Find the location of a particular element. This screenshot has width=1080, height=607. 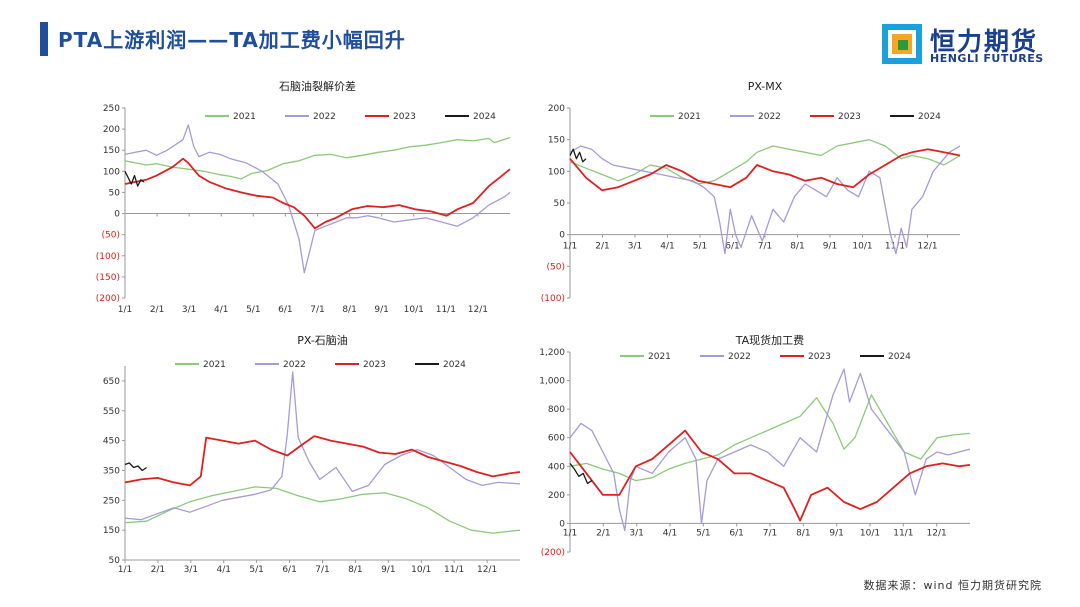

y-tick-label: 650 is located at coordinates (111, 382).